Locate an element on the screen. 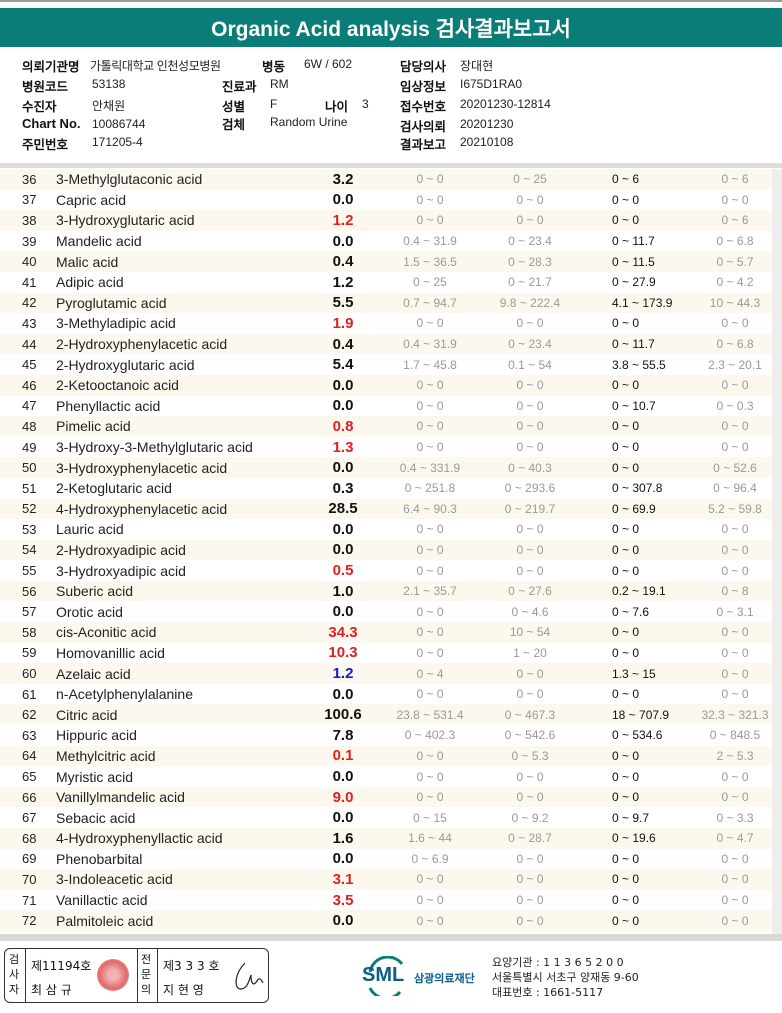 This screenshot has height=1013, width=782. row-number: 57 is located at coordinates (29, 612).